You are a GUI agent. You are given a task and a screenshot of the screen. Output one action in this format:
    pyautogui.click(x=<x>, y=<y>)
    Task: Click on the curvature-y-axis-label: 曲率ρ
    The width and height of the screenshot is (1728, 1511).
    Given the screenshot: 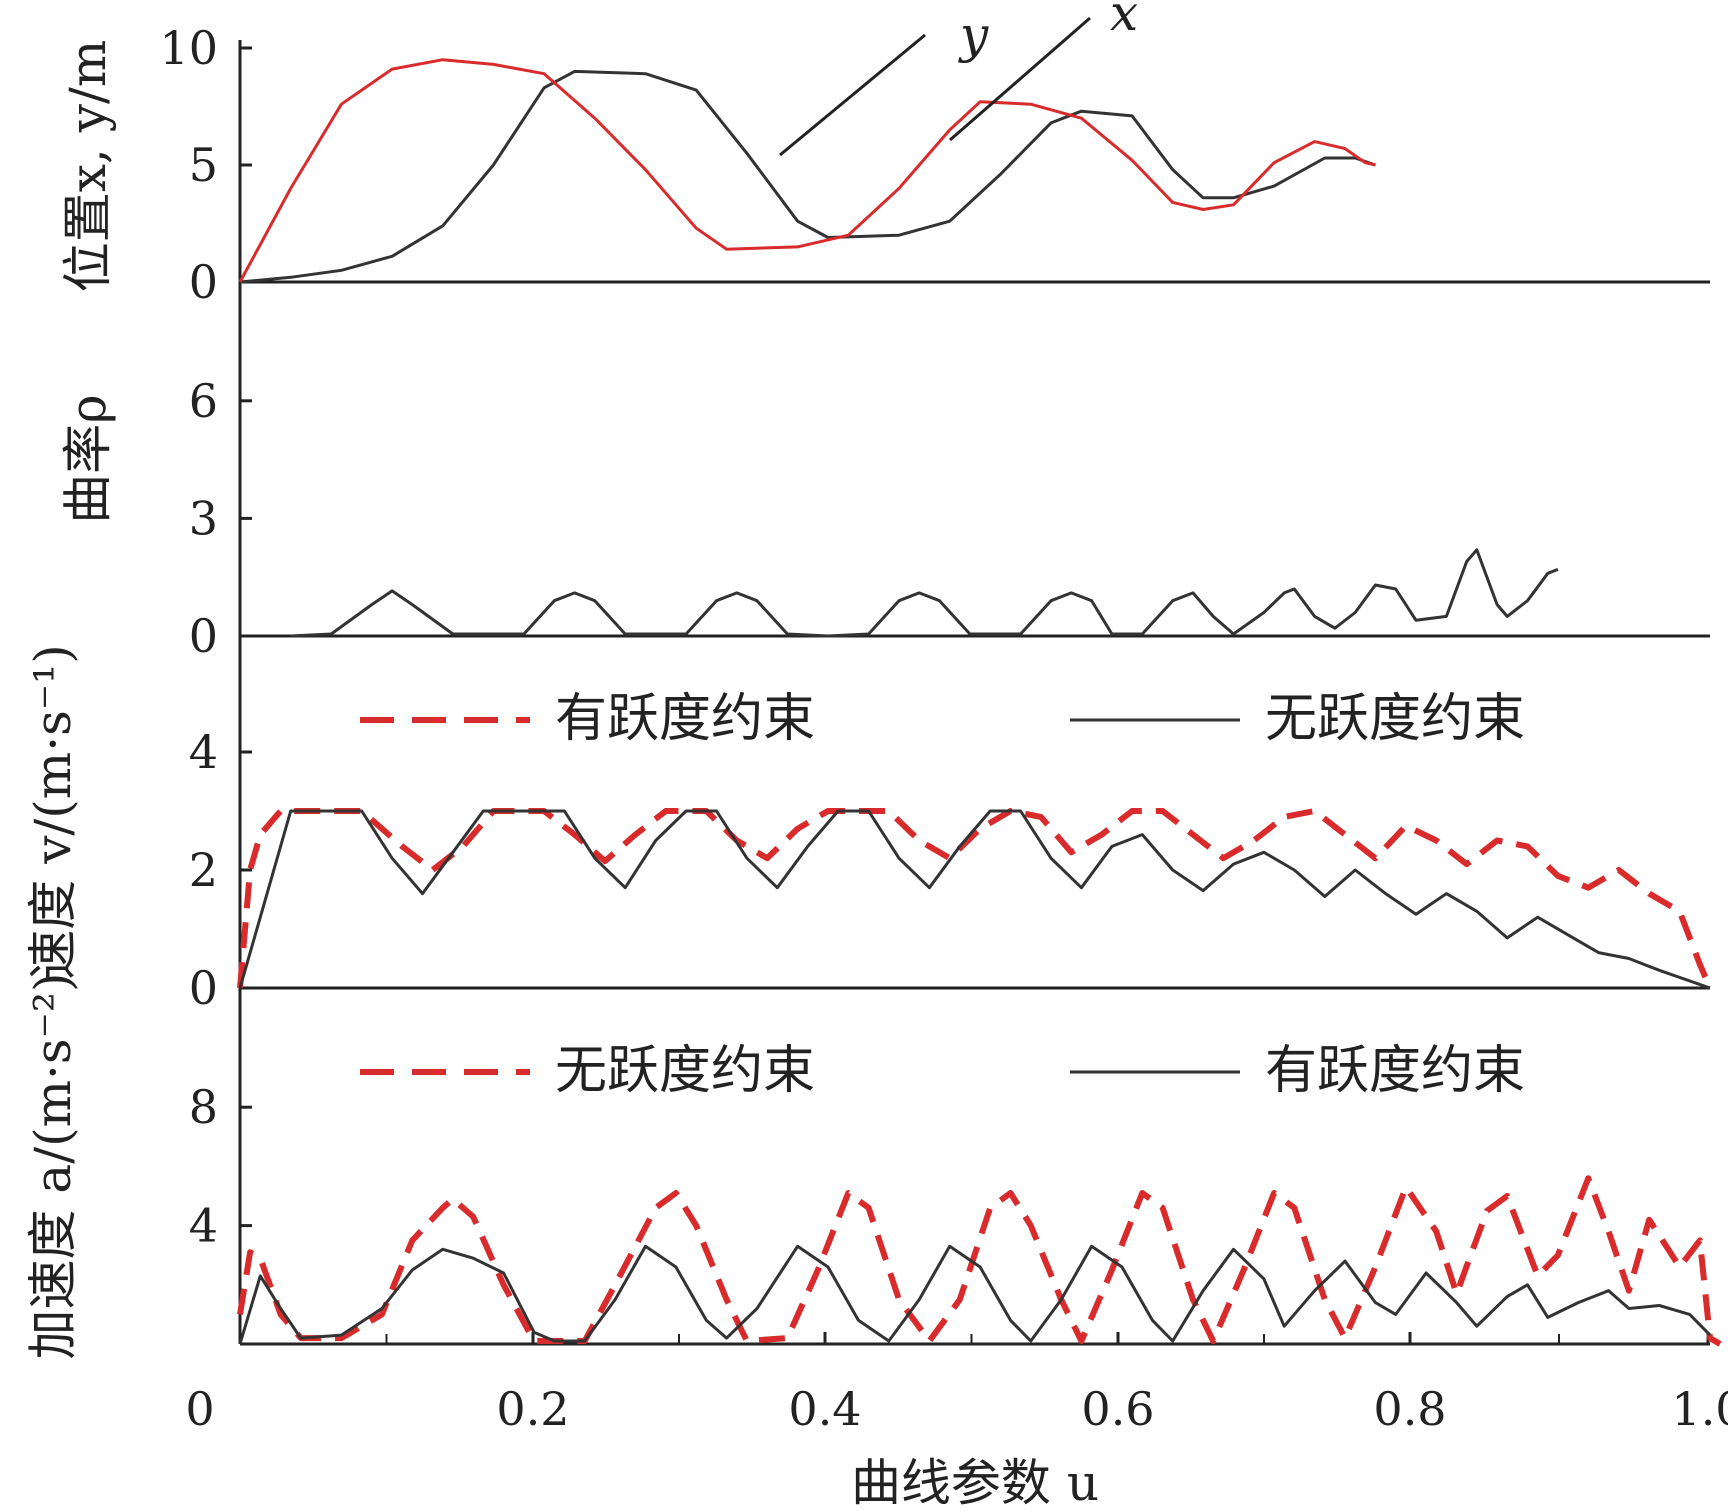 What is the action you would take?
    pyautogui.click(x=88, y=458)
    